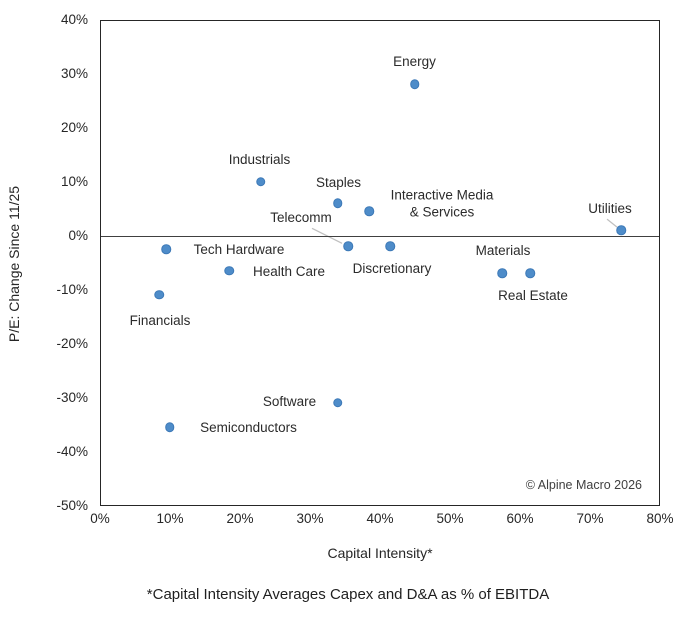  What do you see at coordinates (170, 518) in the screenshot?
I see `x-tick-label-10: 10%` at bounding box center [170, 518].